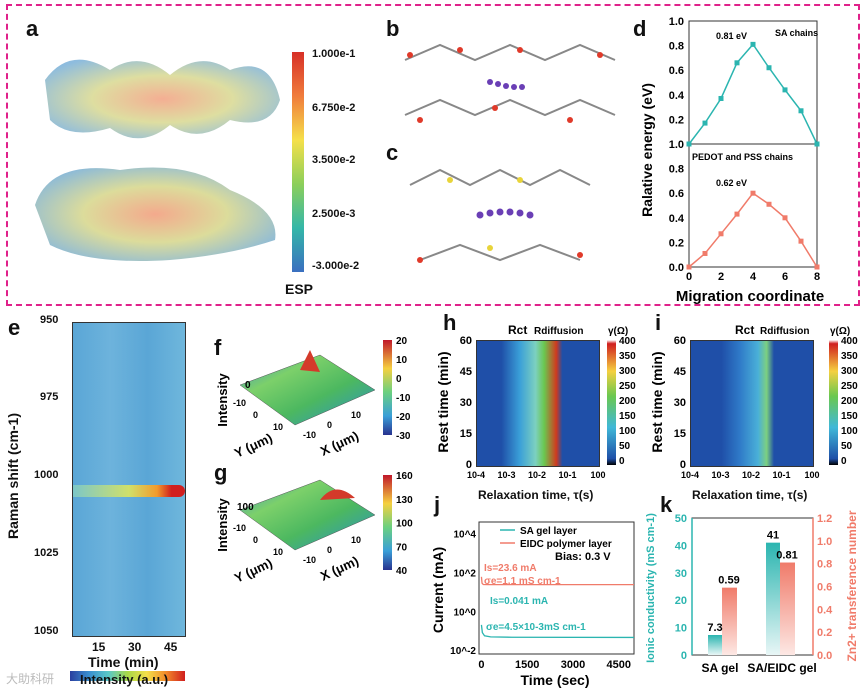 The image size is (865, 689). Describe the element at coordinates (336, 266) in the screenshot. I see `esp-tick: -3.000e-2` at that location.